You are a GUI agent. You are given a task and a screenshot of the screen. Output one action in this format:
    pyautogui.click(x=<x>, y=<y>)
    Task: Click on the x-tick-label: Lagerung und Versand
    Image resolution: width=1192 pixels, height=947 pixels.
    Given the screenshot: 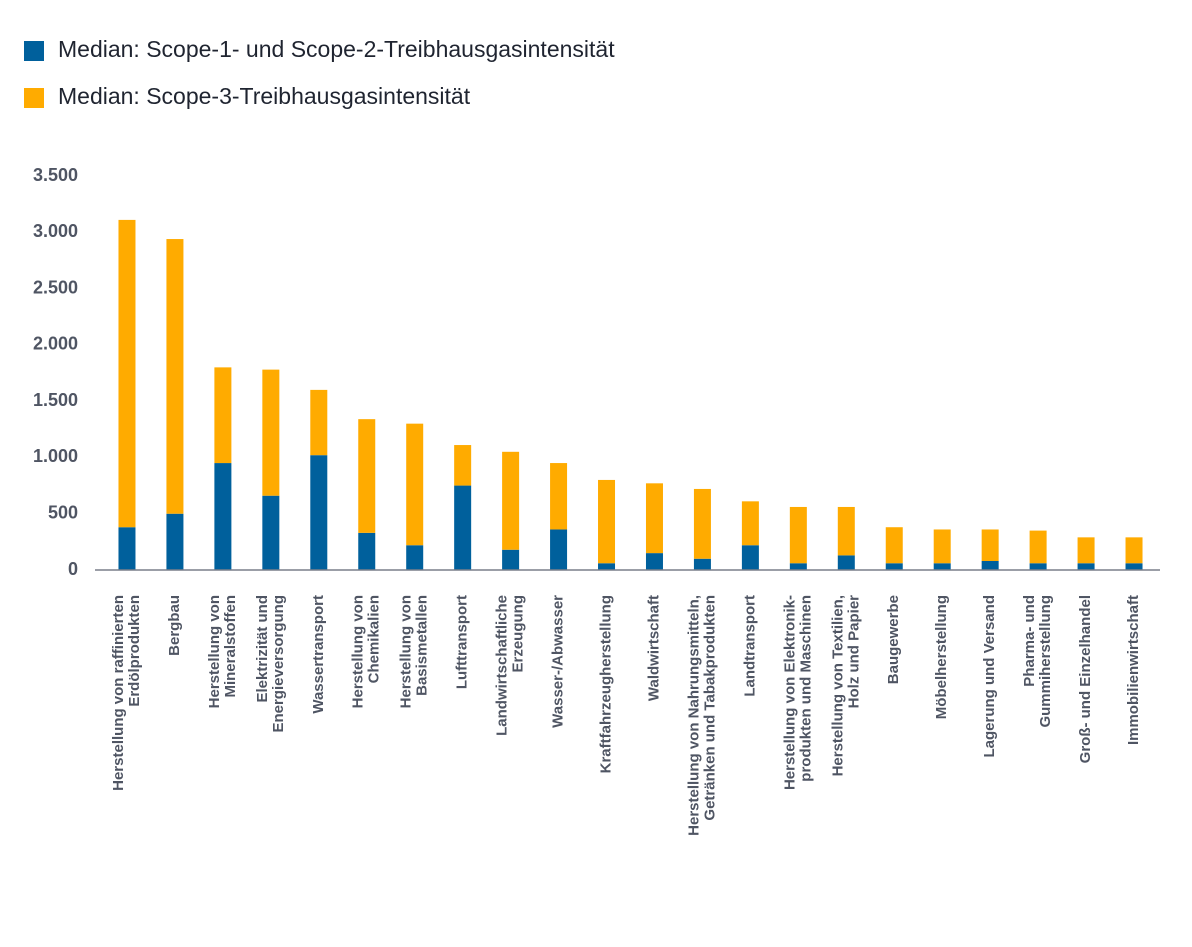 What is the action you would take?
    pyautogui.click(x=989, y=676)
    